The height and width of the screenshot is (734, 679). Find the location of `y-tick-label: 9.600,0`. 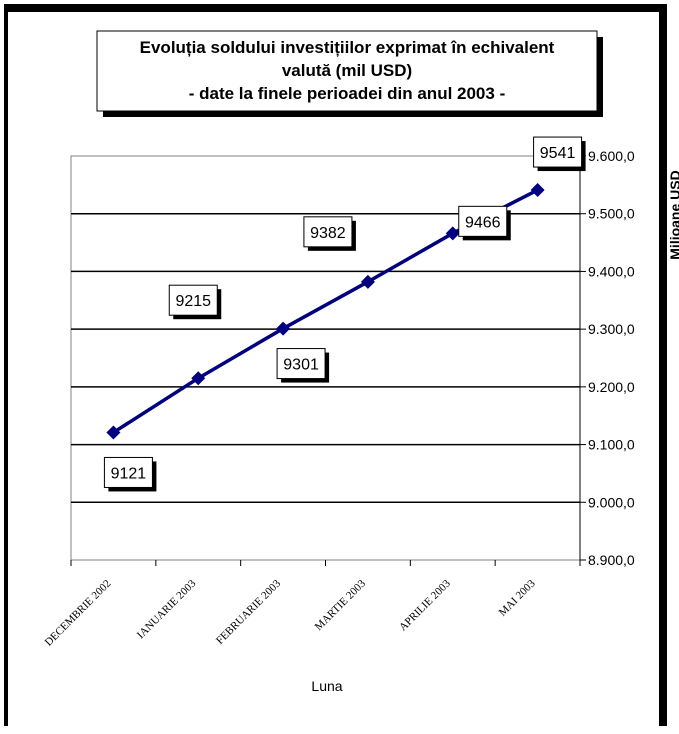

y-tick-label: 9.600,0 is located at coordinates (611, 156).